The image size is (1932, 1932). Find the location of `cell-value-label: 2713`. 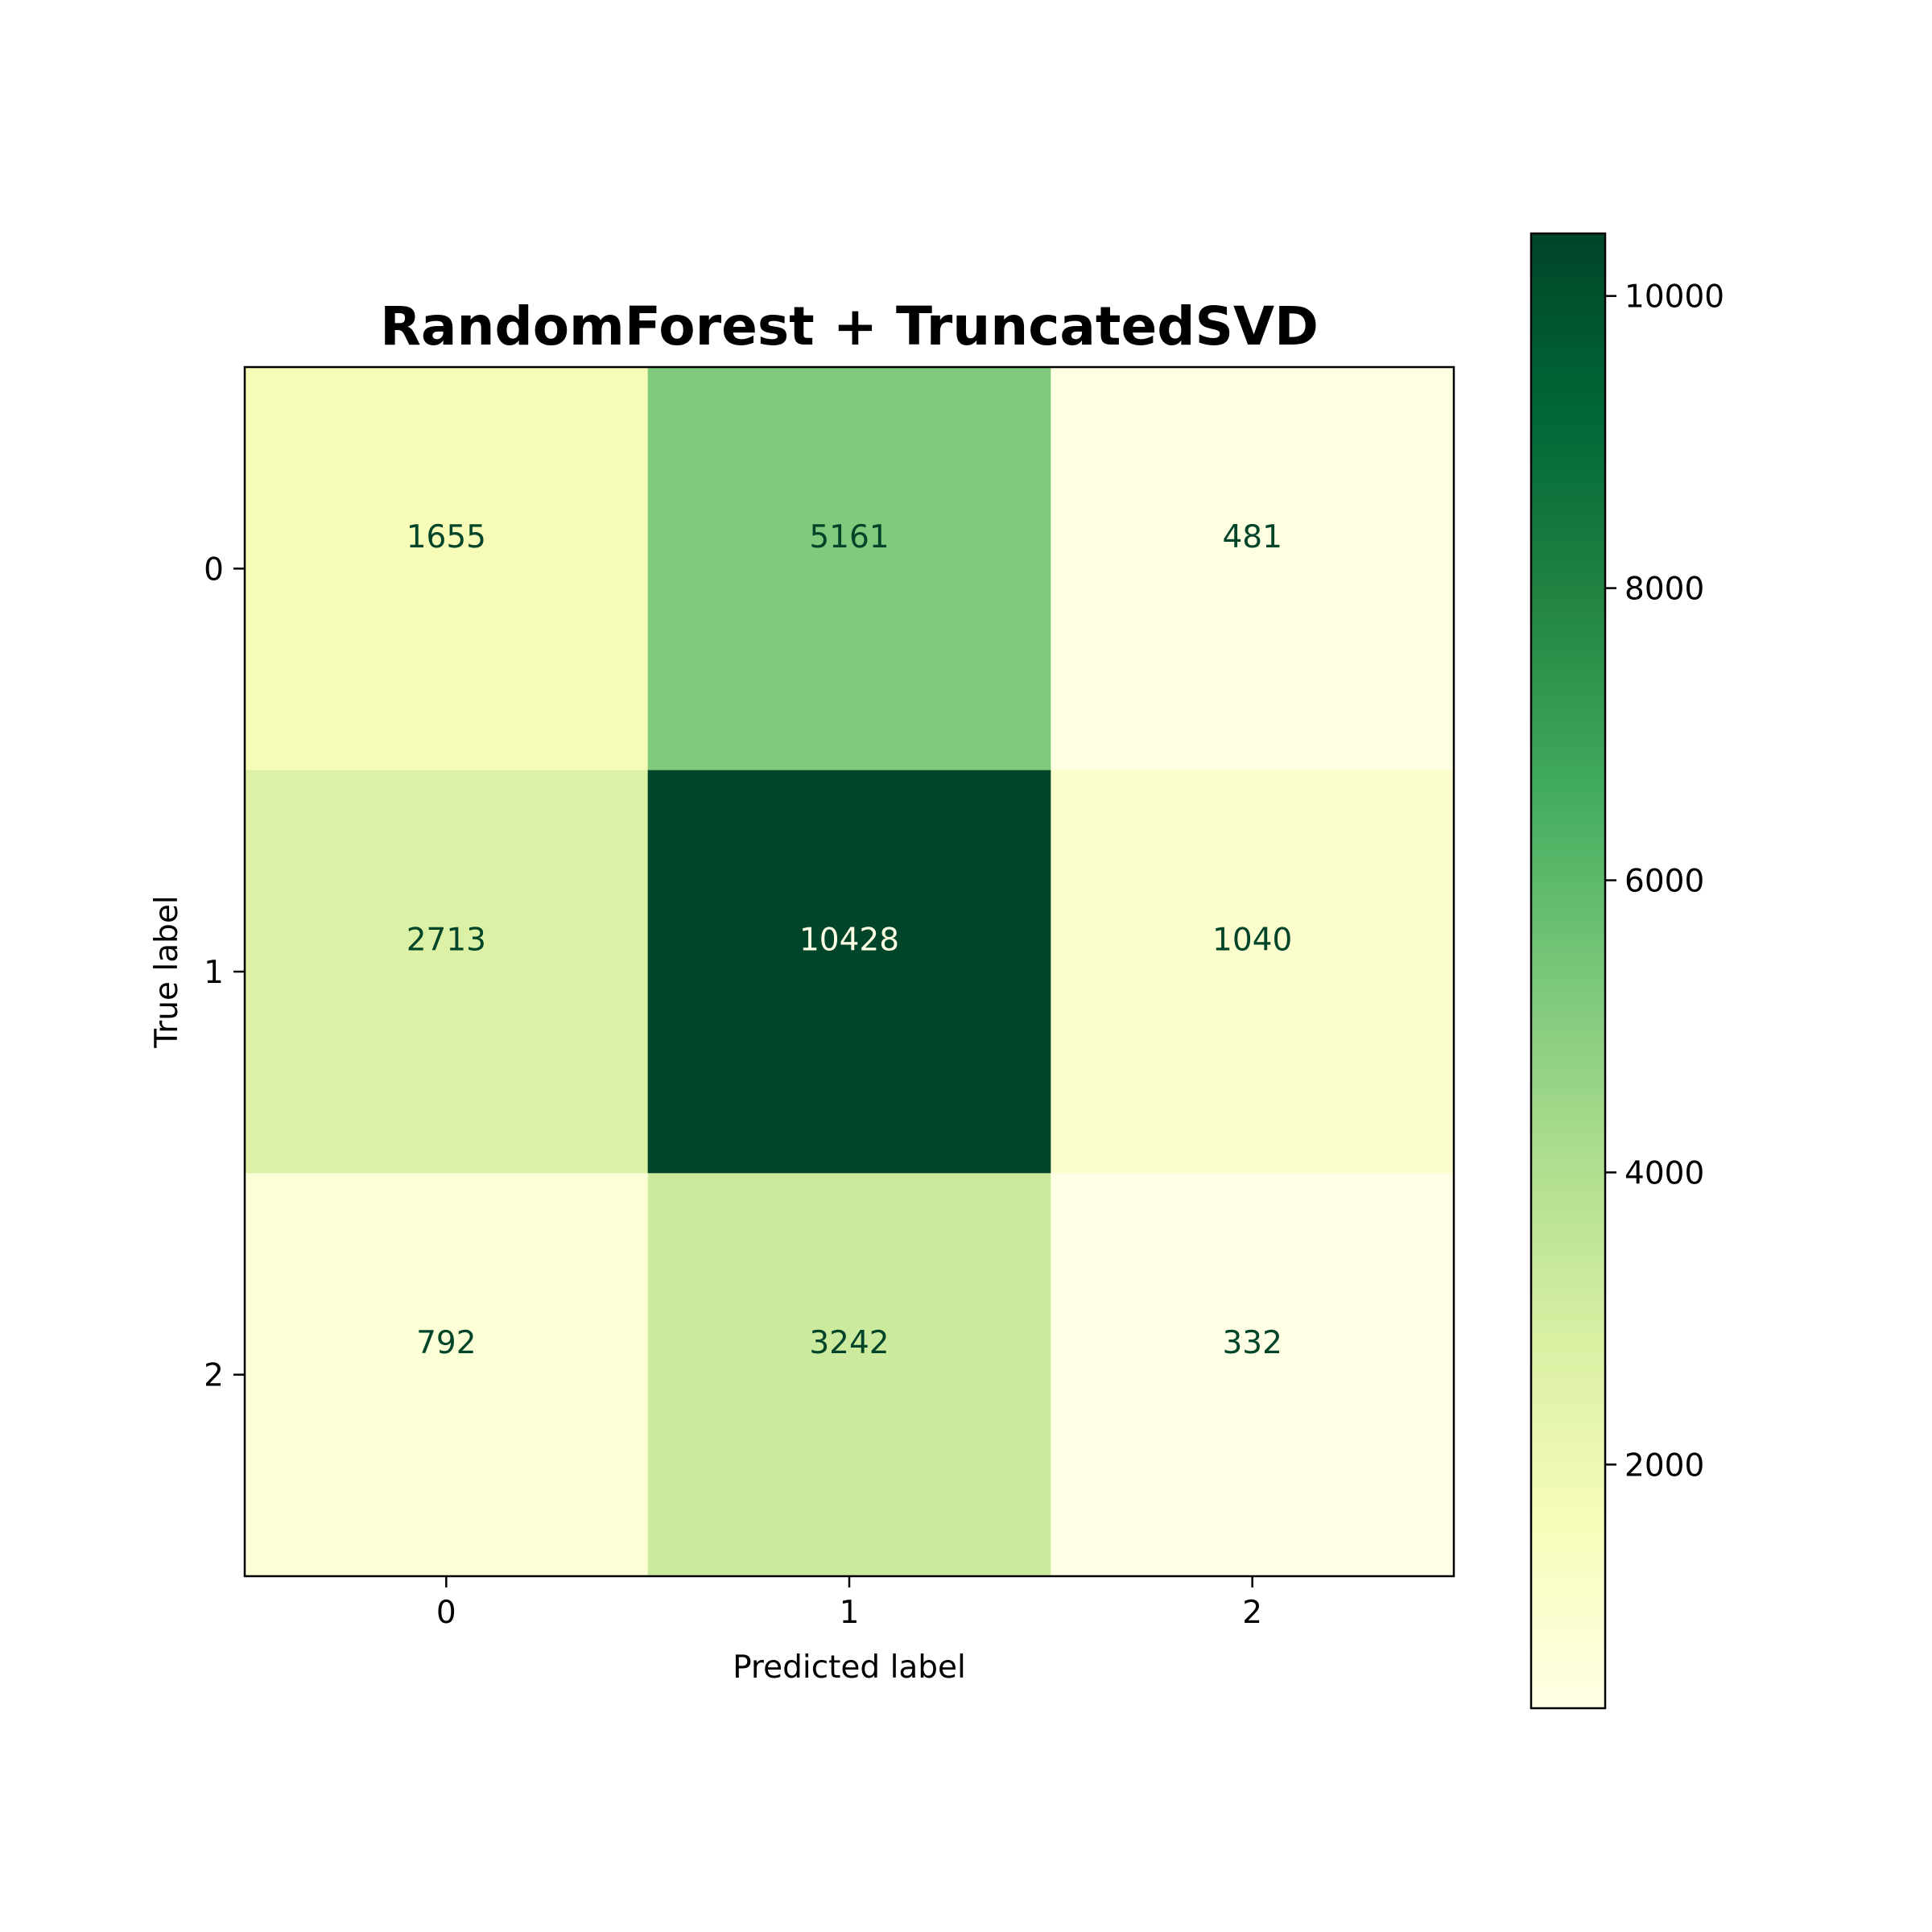

cell-value-label: 2713 is located at coordinates (446, 941).